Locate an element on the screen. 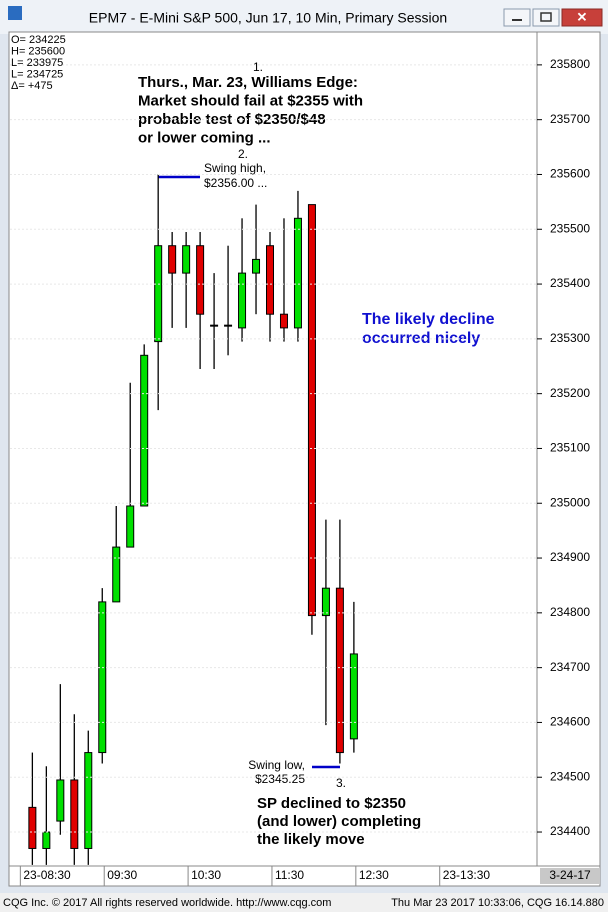  y-tick-label: 235000 is located at coordinates (570, 502).